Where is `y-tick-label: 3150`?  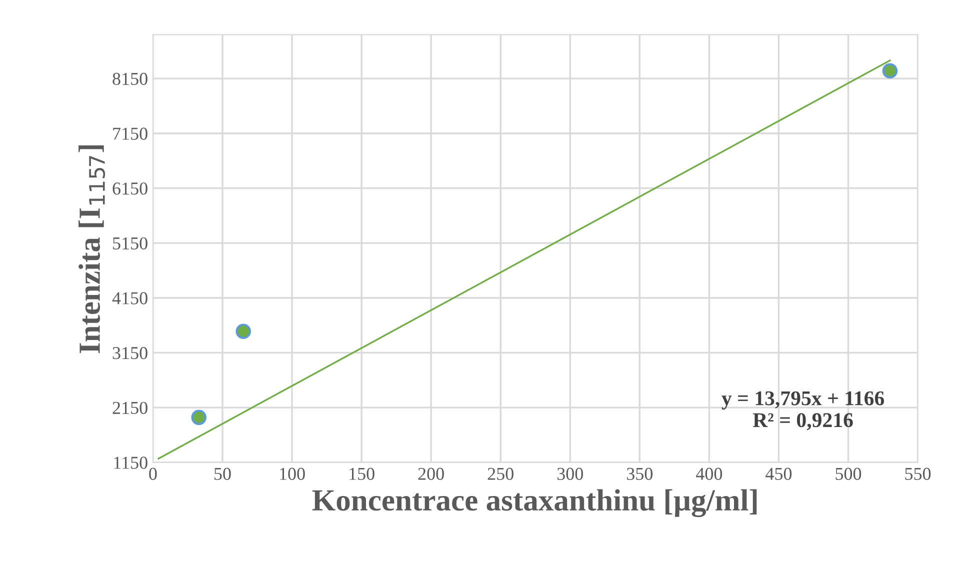 y-tick-label: 3150 is located at coordinates (130, 353).